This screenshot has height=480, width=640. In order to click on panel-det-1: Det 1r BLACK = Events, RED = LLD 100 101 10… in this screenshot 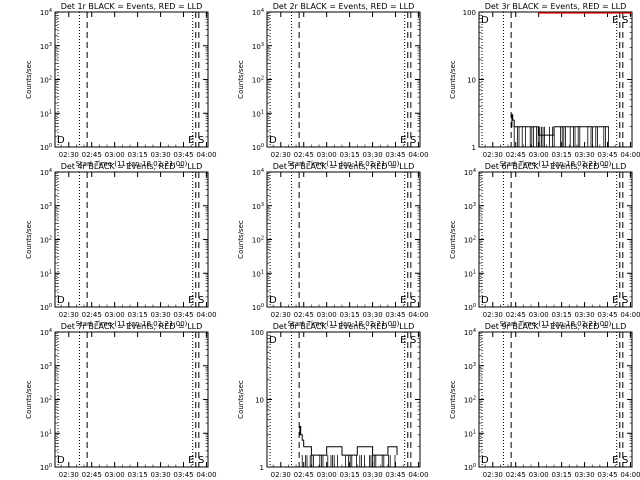, I will do `click(121, 85)`.